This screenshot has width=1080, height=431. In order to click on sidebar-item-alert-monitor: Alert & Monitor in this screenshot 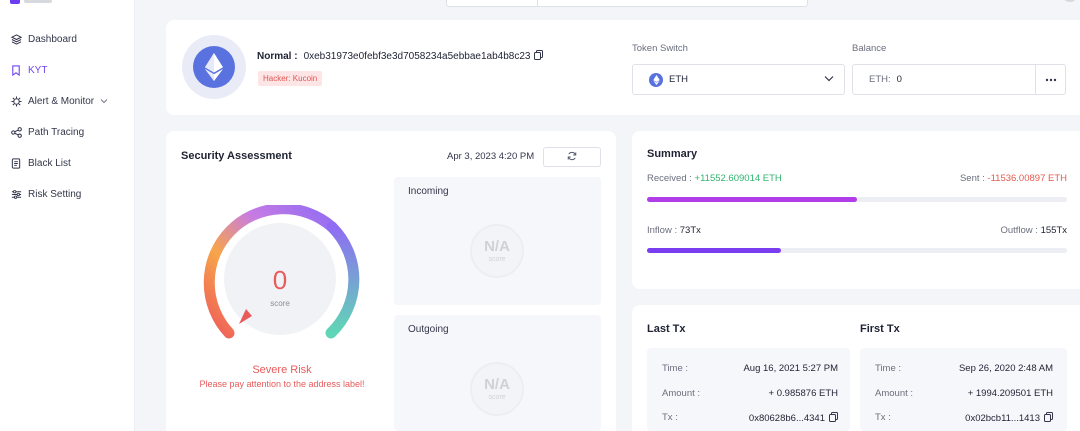, I will do `click(59, 101)`.